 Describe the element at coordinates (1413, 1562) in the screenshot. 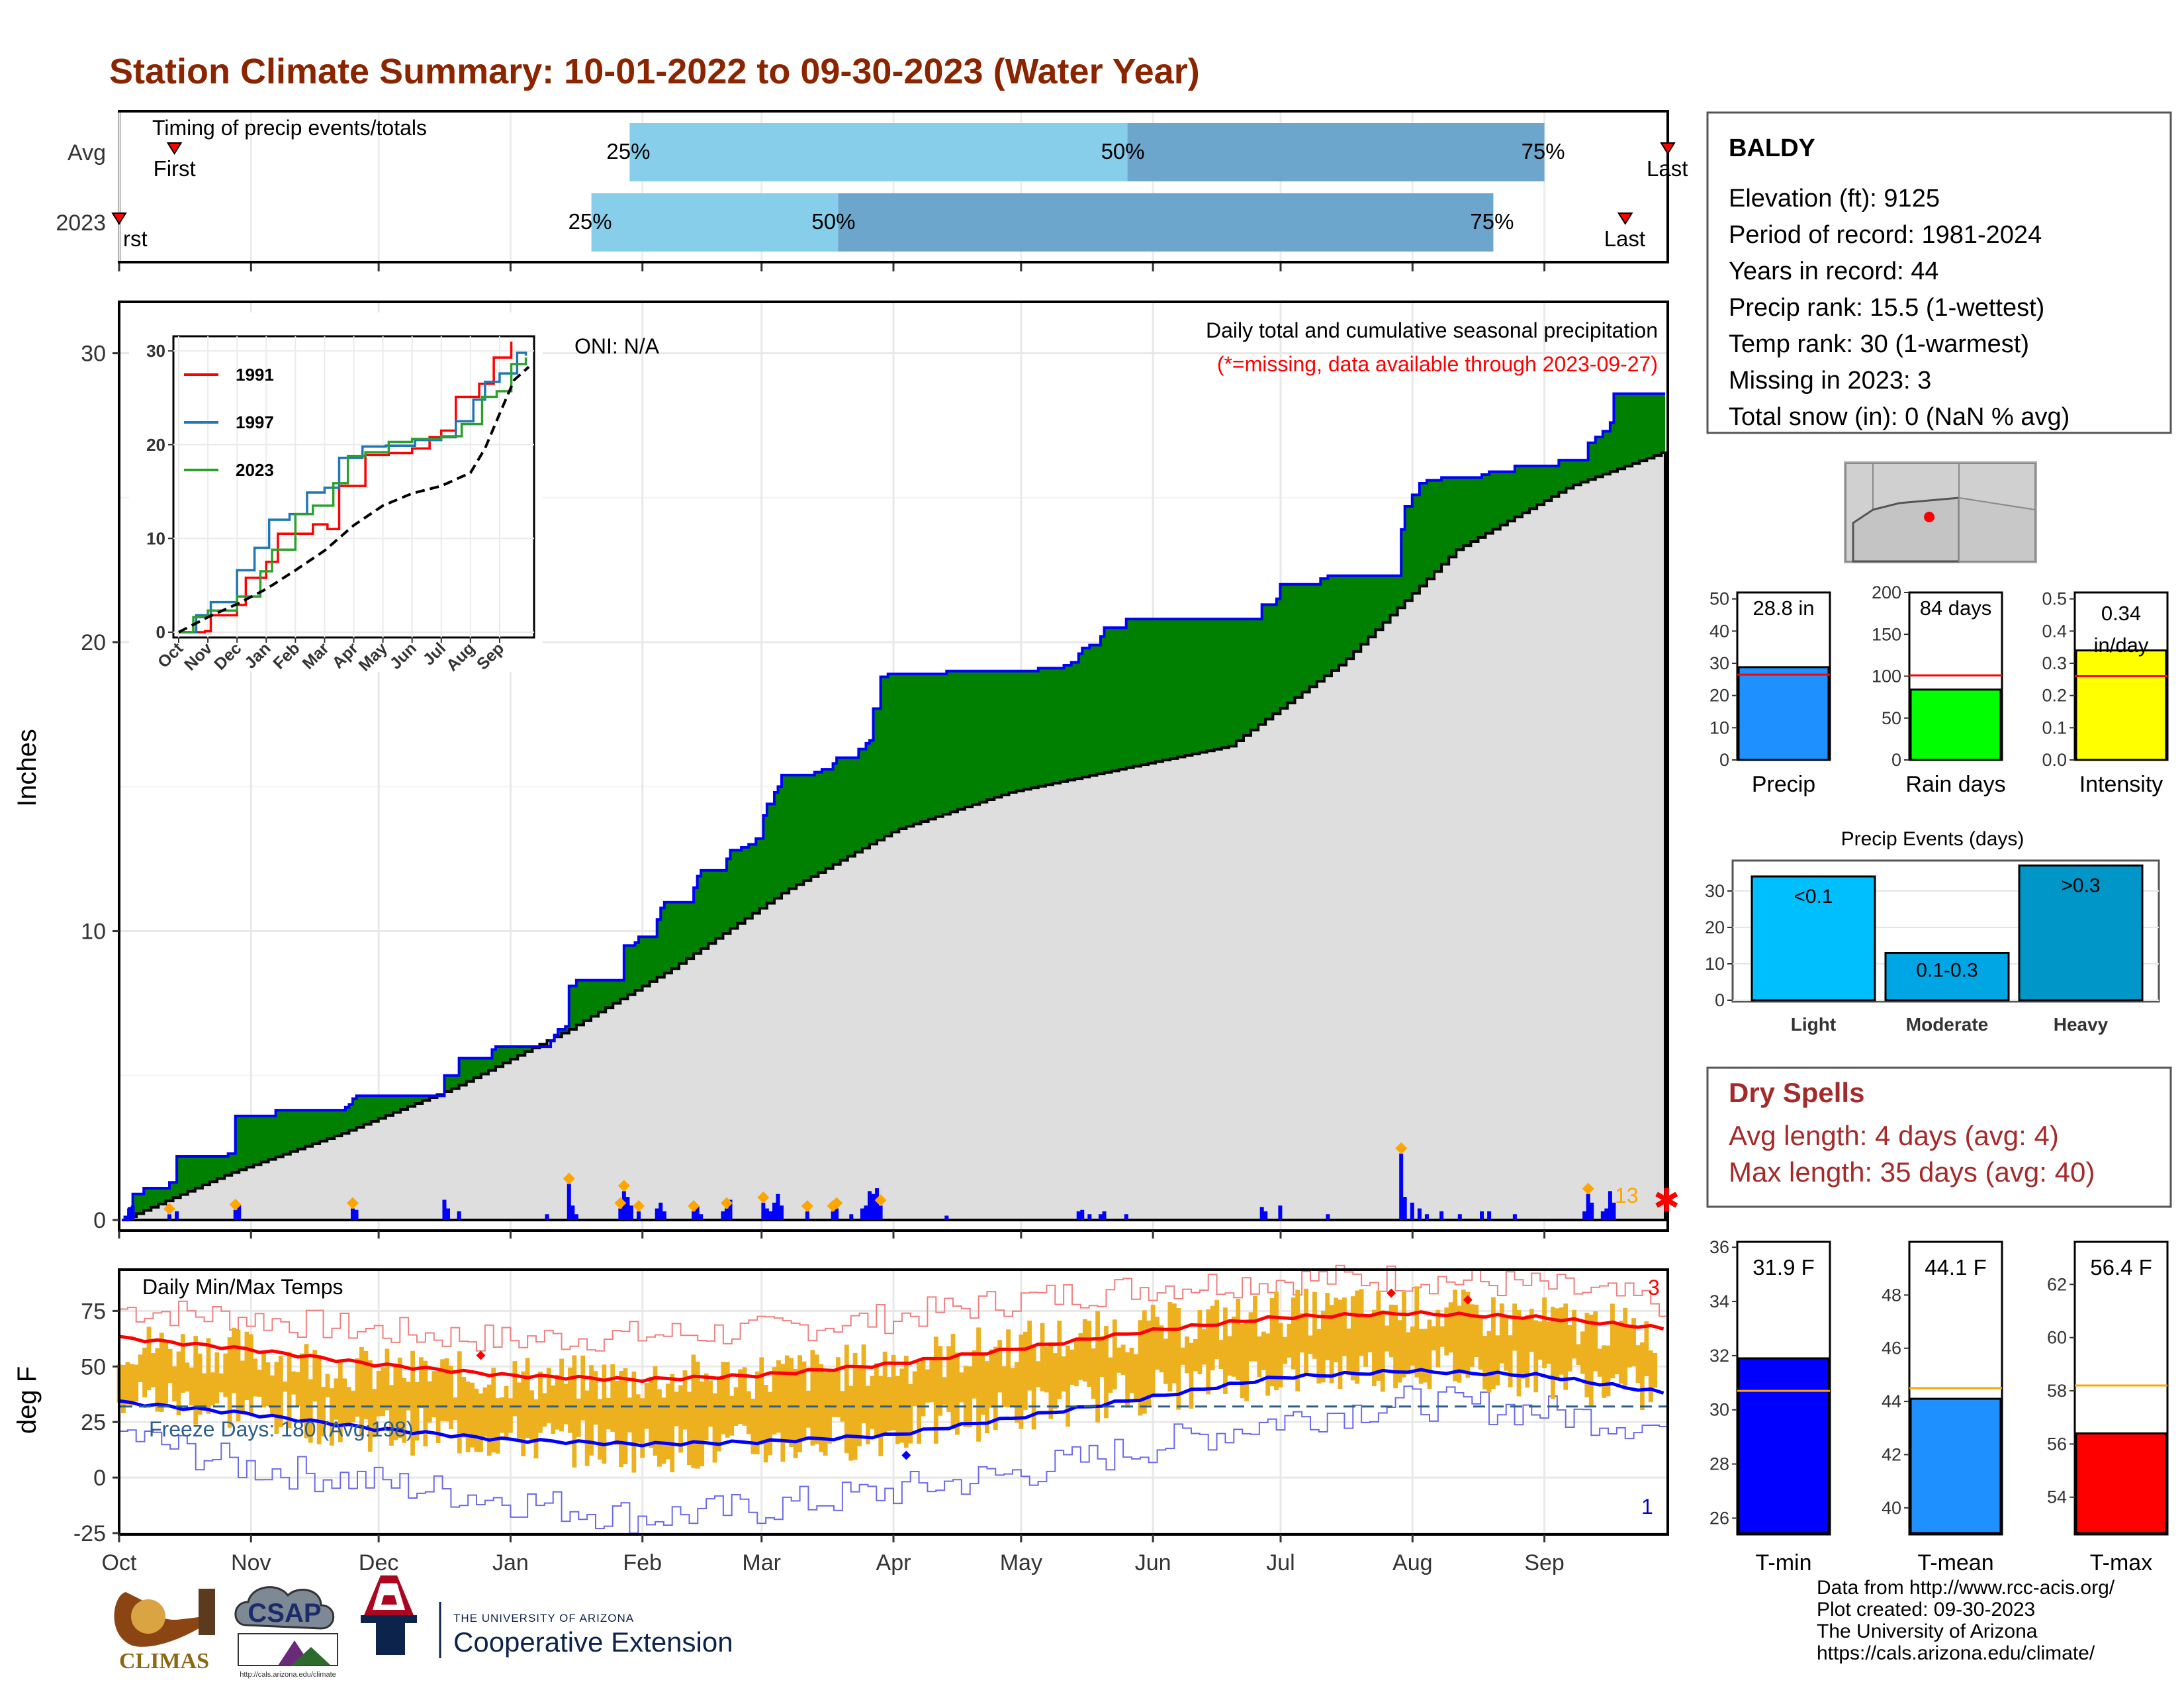

I see `month-label: Aug` at that location.